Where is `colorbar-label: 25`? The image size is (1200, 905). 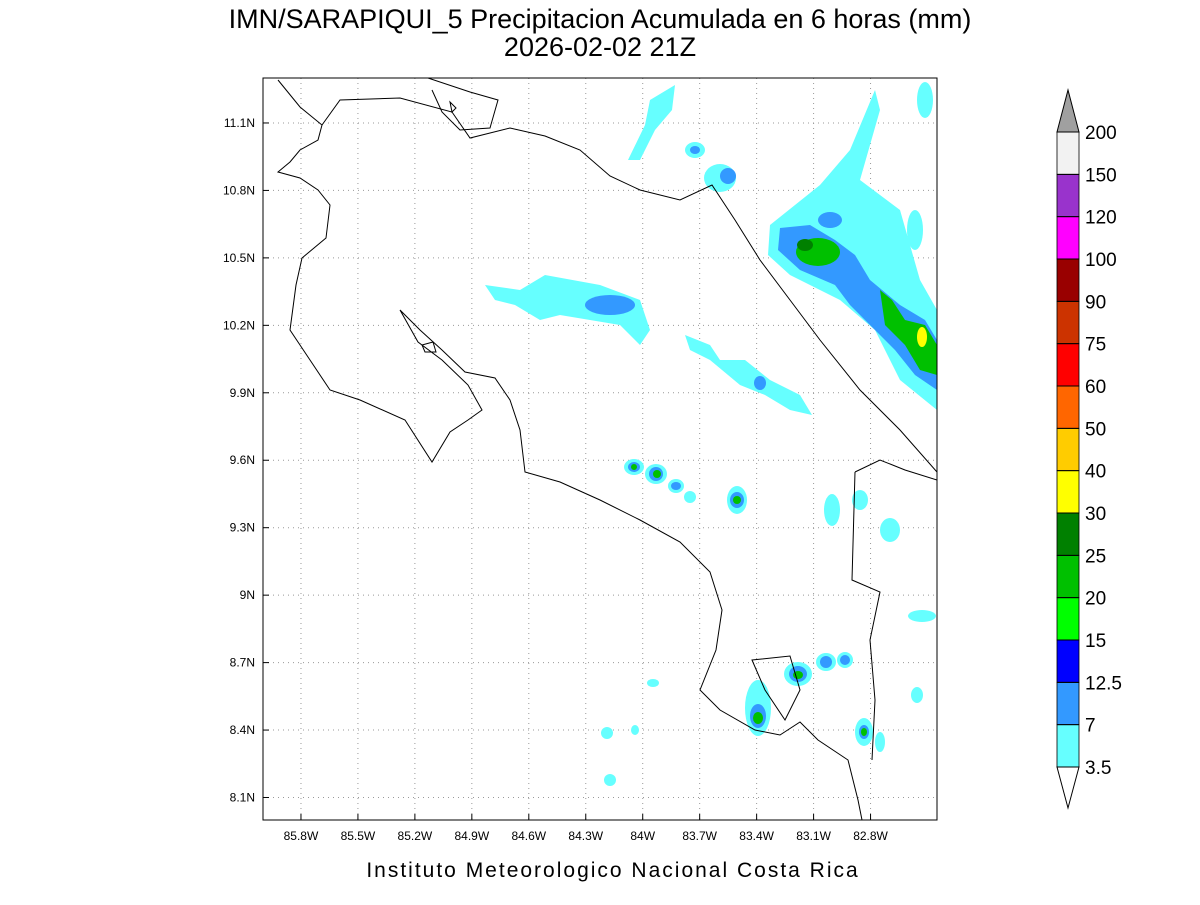 colorbar-label: 25 is located at coordinates (1095, 556).